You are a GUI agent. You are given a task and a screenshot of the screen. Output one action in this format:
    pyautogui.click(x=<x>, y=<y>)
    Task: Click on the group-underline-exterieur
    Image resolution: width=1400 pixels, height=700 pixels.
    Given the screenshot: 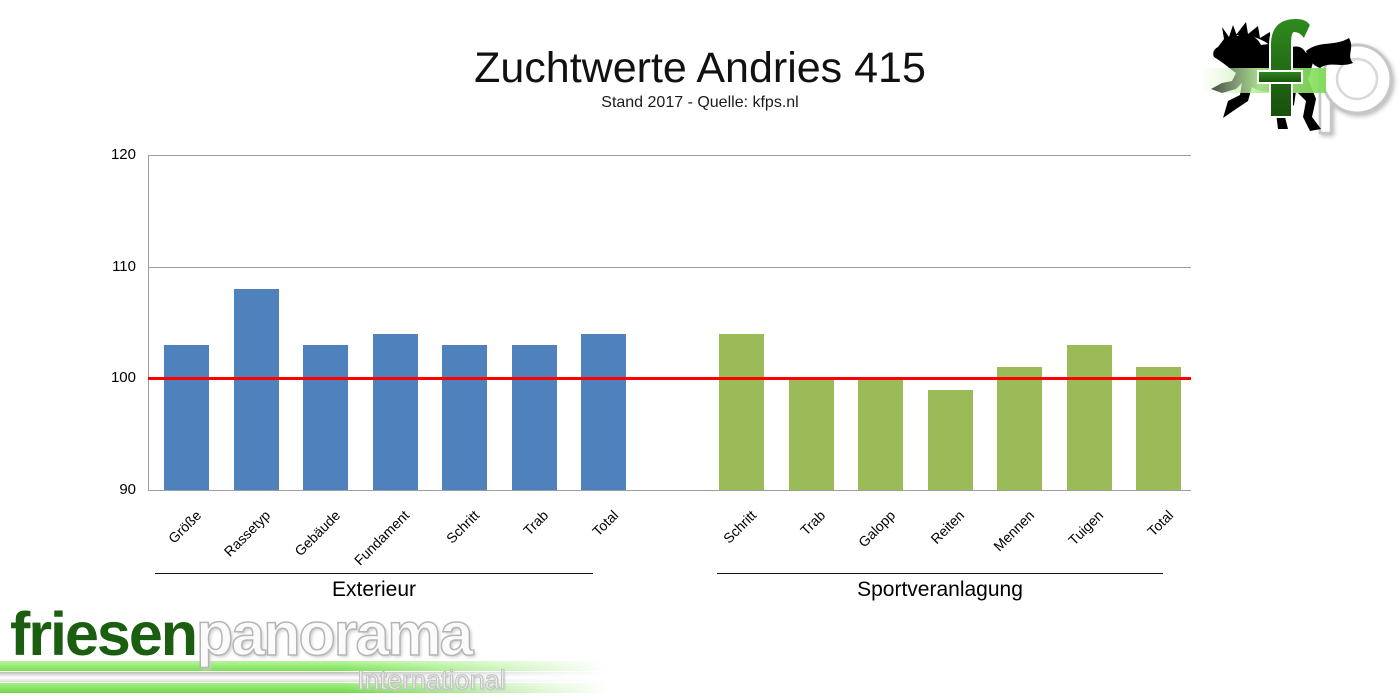 What is the action you would take?
    pyautogui.click(x=374, y=573)
    